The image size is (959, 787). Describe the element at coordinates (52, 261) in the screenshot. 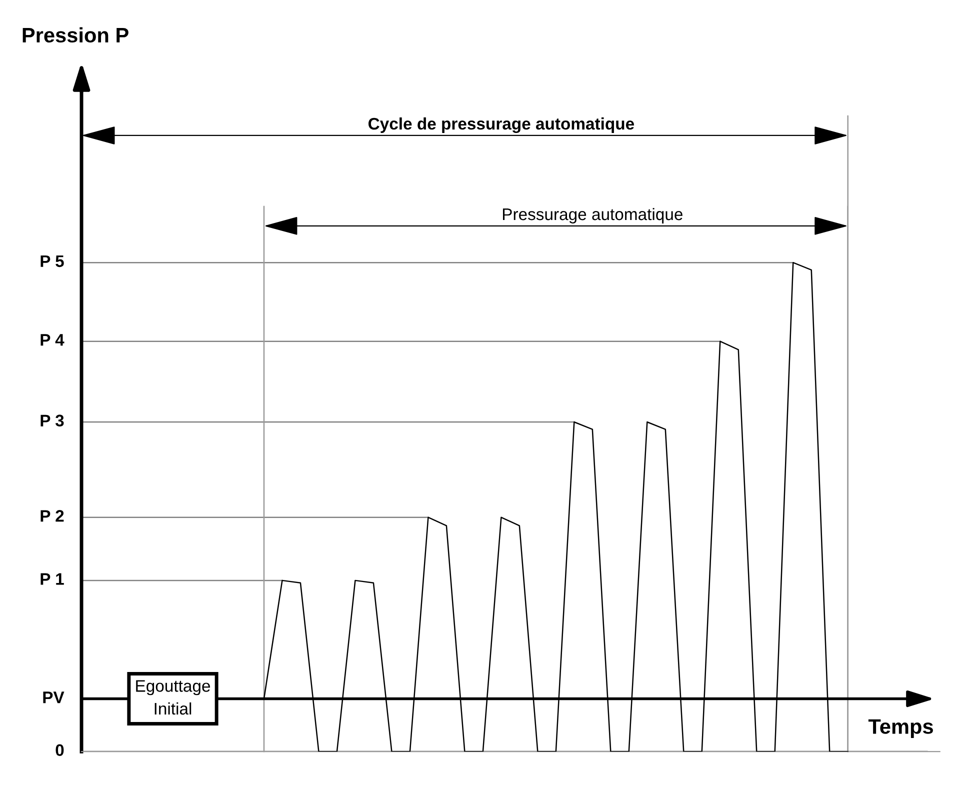

I see `ref-line-label: P 5` at that location.